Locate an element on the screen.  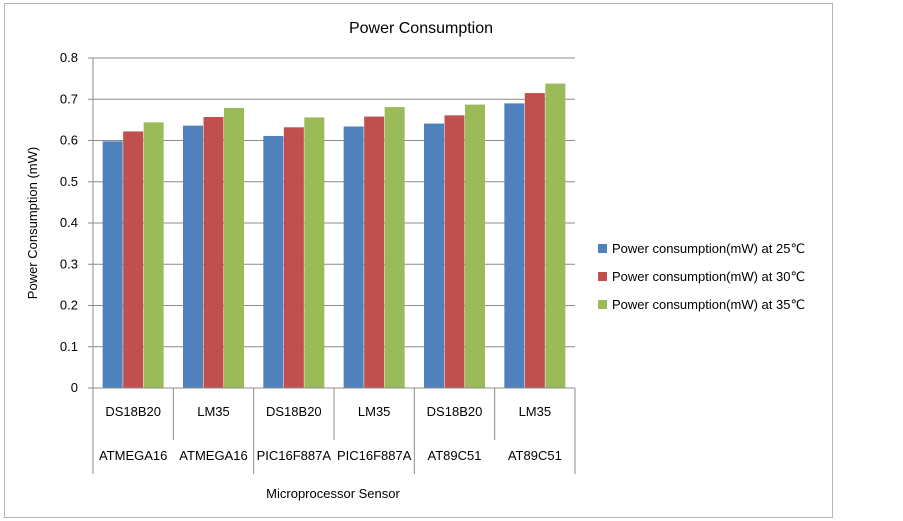
legend-label: Power consumption(mW) at 35℃ is located at coordinates (708, 304).